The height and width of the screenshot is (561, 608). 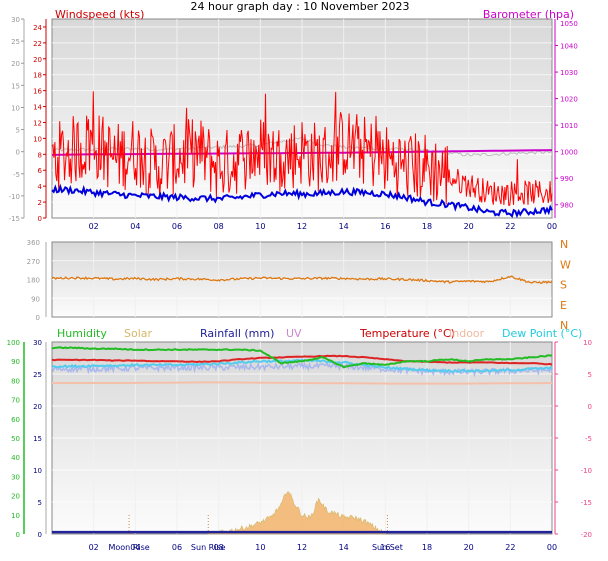 What do you see at coordinates (467, 333) in the screenshot?
I see `legend-entry: Indoor` at bounding box center [467, 333].